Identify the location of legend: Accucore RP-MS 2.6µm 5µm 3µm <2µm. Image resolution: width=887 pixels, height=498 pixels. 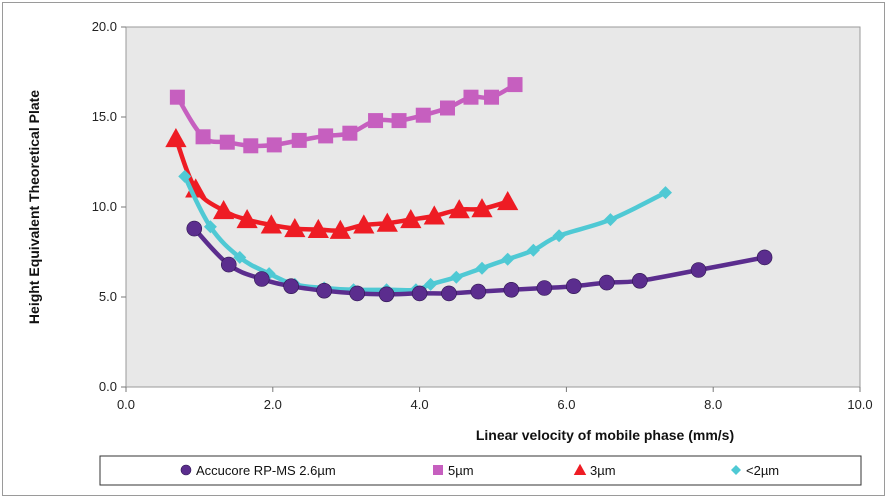
(480, 470).